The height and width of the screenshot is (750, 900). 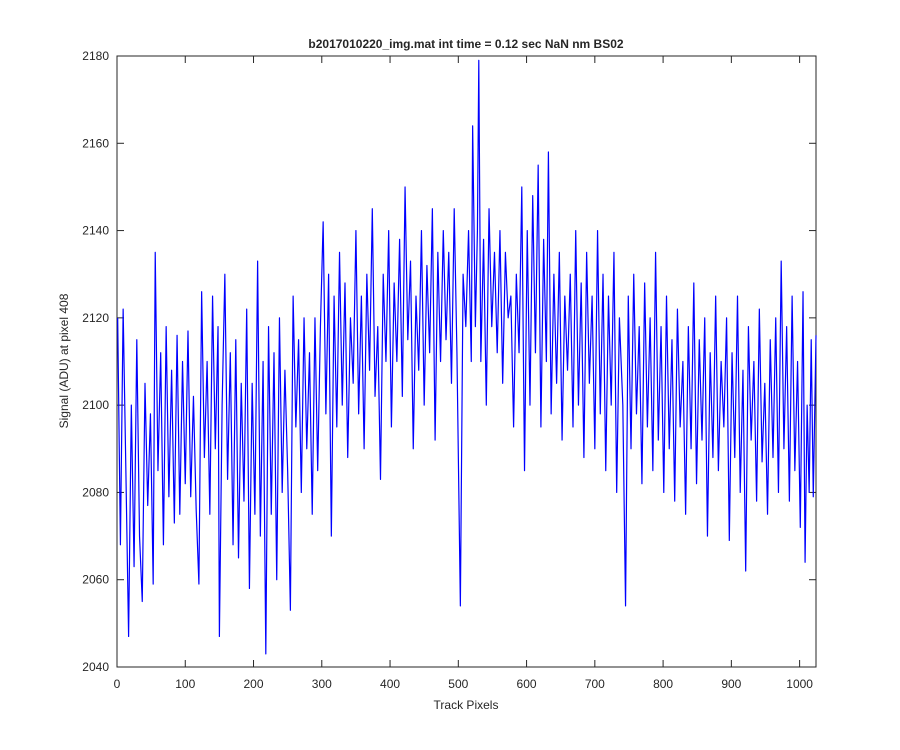 What do you see at coordinates (466, 705) in the screenshot?
I see `x-axis-label: Track Pixels` at bounding box center [466, 705].